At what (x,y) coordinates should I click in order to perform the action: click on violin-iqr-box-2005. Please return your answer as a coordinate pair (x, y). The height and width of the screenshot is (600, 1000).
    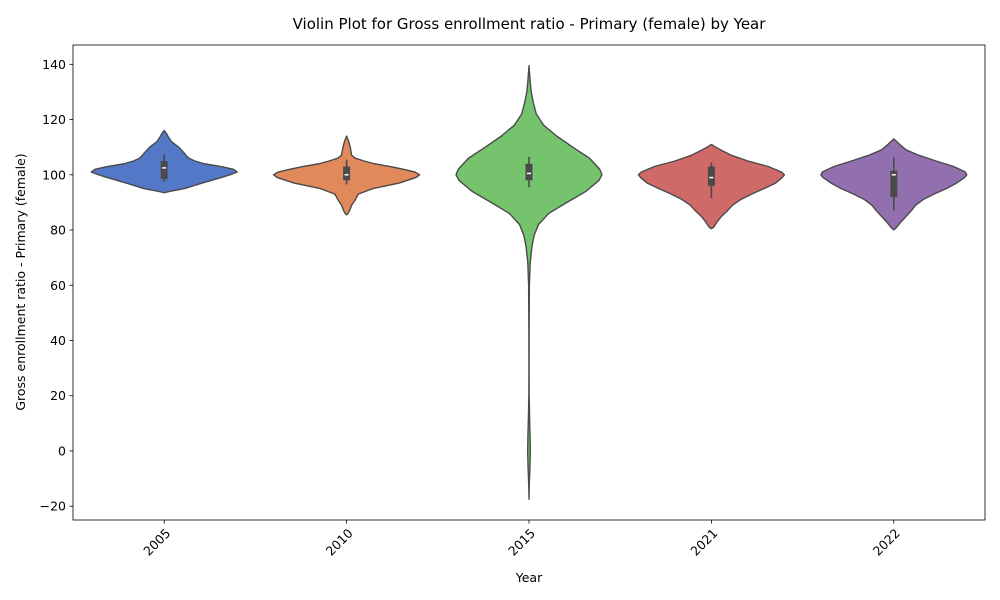
    Looking at the image, I should click on (164, 169).